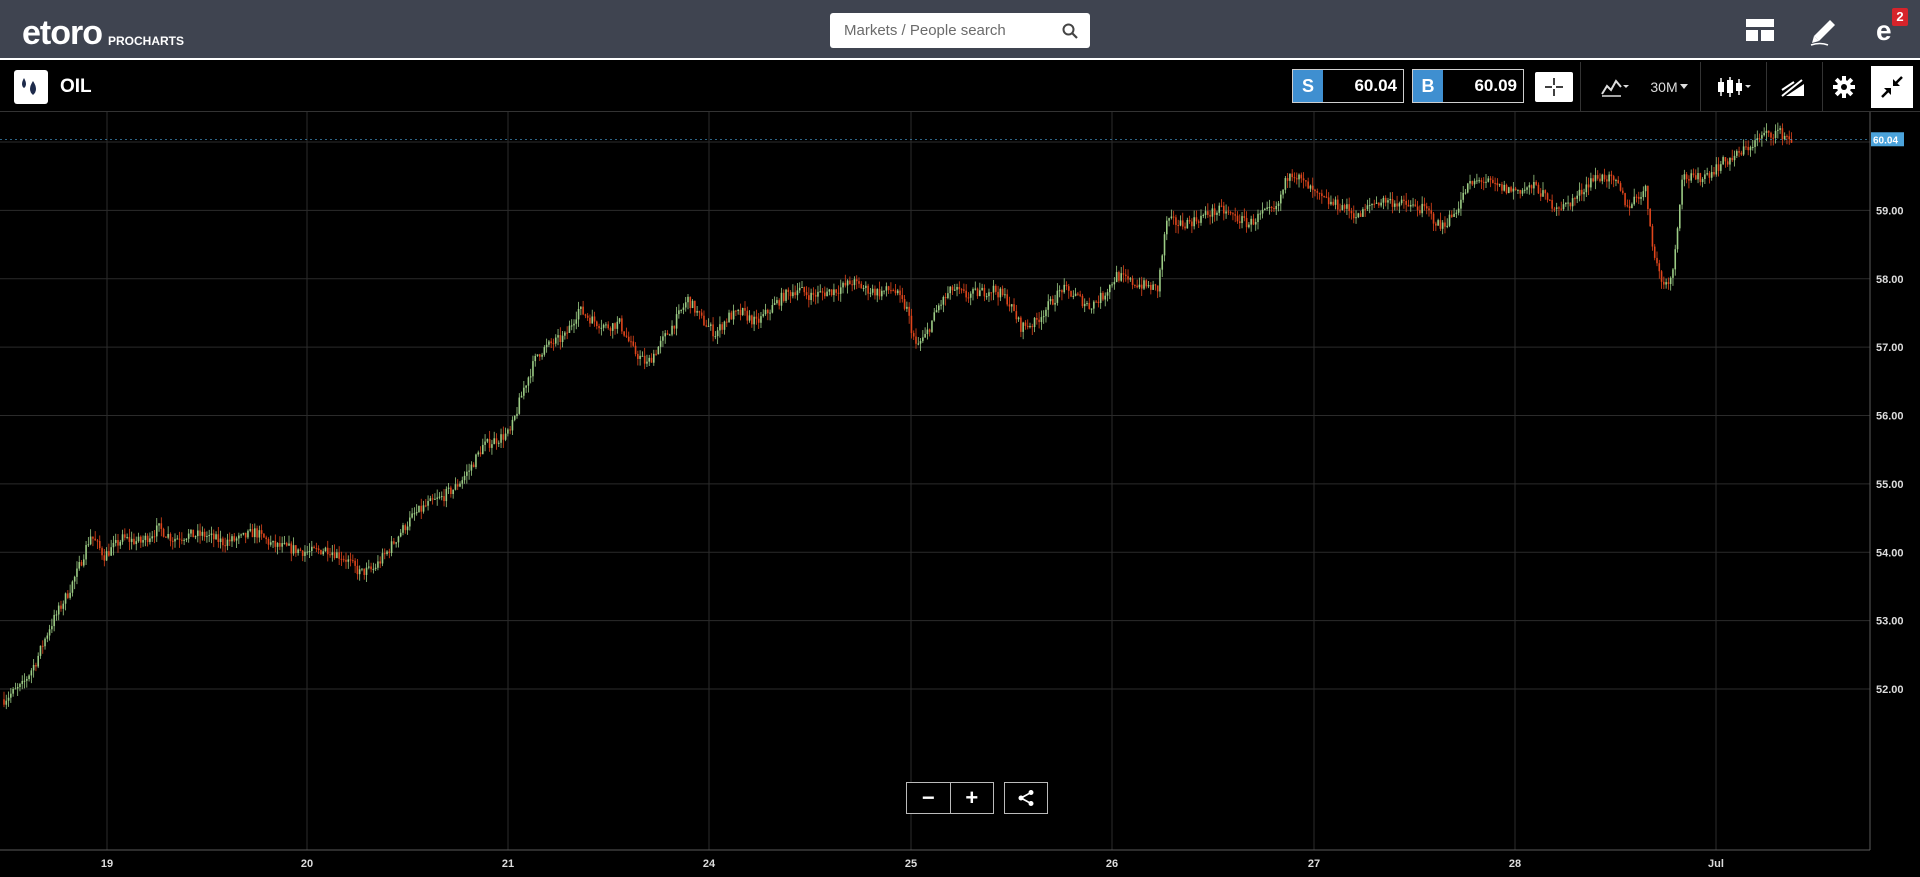 Image resolution: width=1920 pixels, height=877 pixels. Describe the element at coordinates (1615, 87) in the screenshot. I see `indicators-button` at that location.